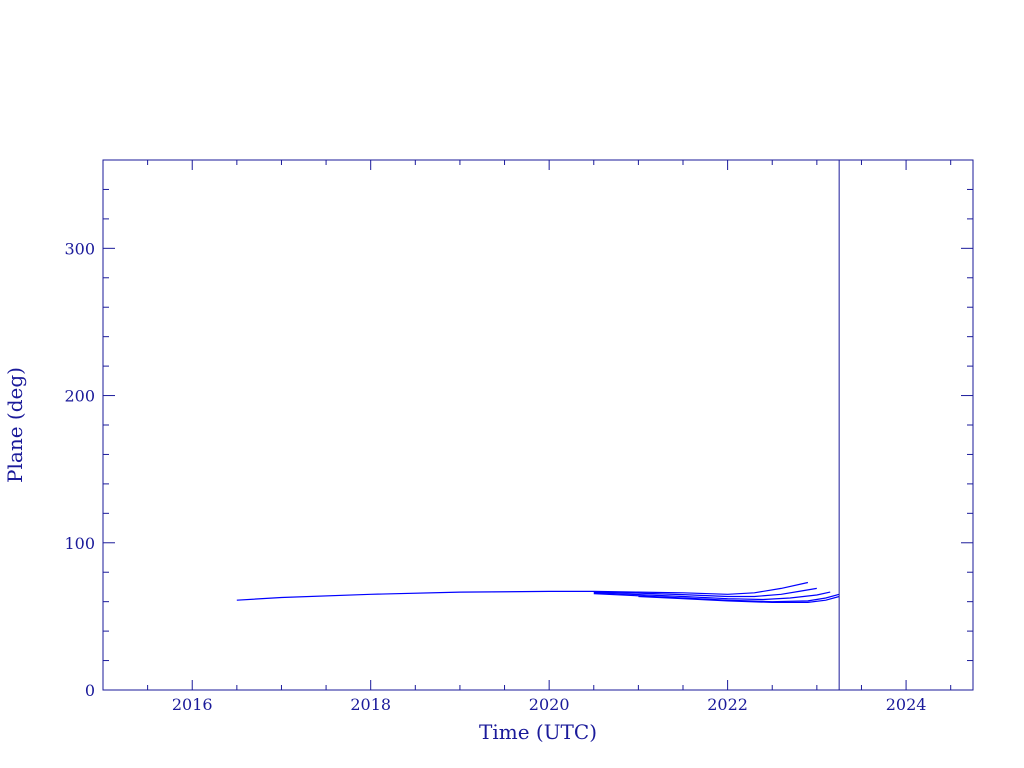 The image size is (1024, 768). What do you see at coordinates (79, 248) in the screenshot?
I see `y-tick-label: 300` at bounding box center [79, 248].